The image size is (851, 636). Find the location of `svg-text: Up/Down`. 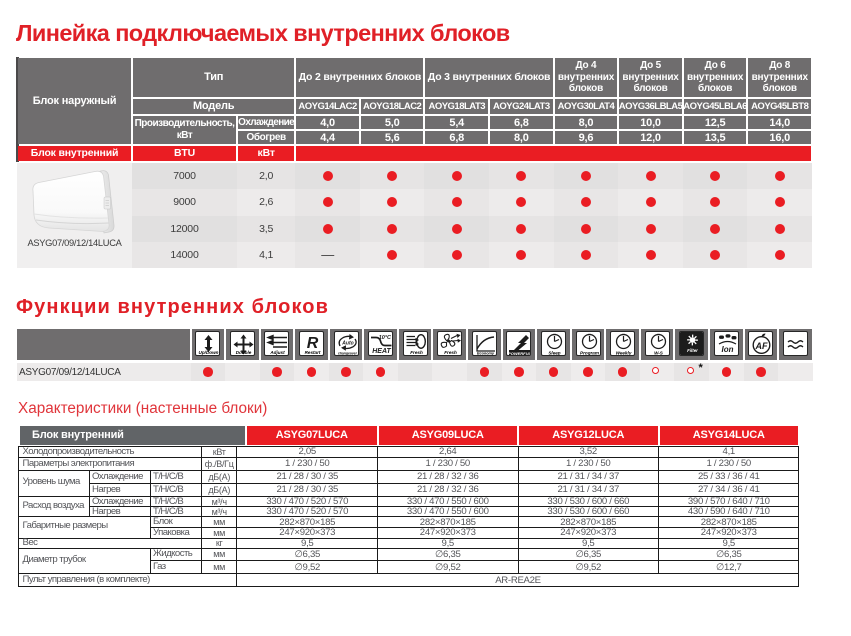

svg-text: Up/Down is located at coordinates (209, 352).